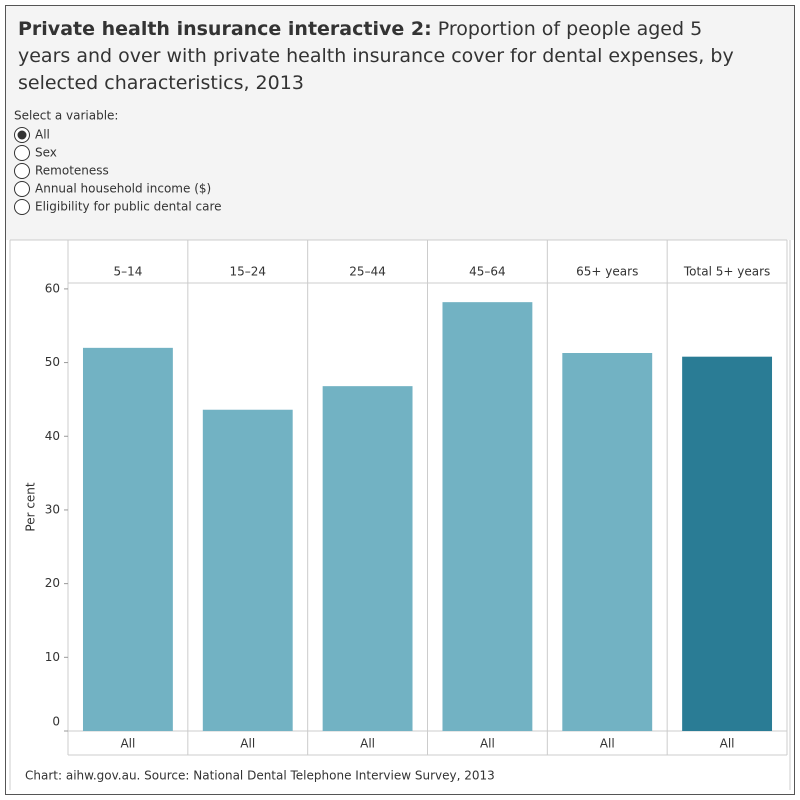 The image size is (800, 800). What do you see at coordinates (46, 153) in the screenshot?
I see `radio-label: Sex` at bounding box center [46, 153].